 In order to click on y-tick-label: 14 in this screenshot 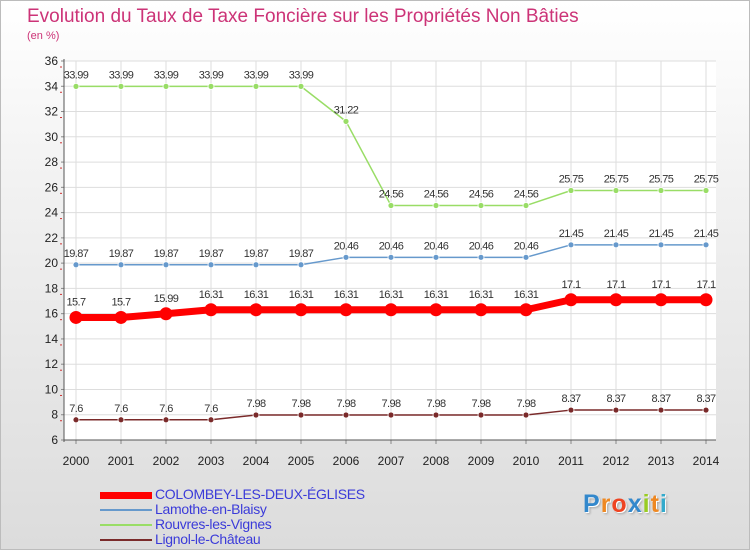, I will do `click(52, 339)`.